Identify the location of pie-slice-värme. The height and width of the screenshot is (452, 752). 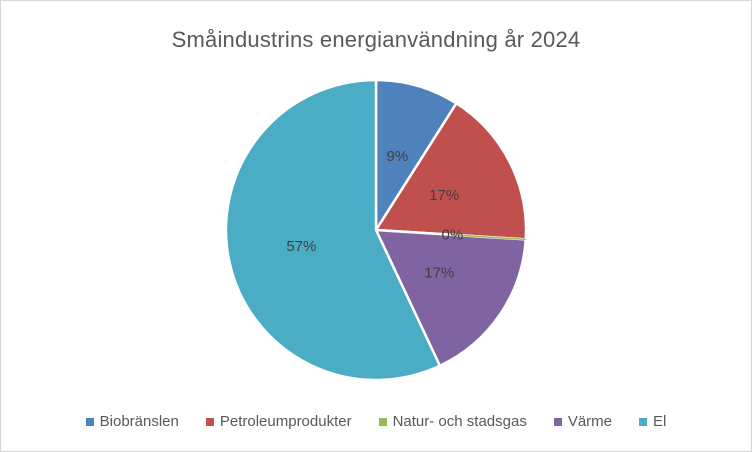
(450, 297).